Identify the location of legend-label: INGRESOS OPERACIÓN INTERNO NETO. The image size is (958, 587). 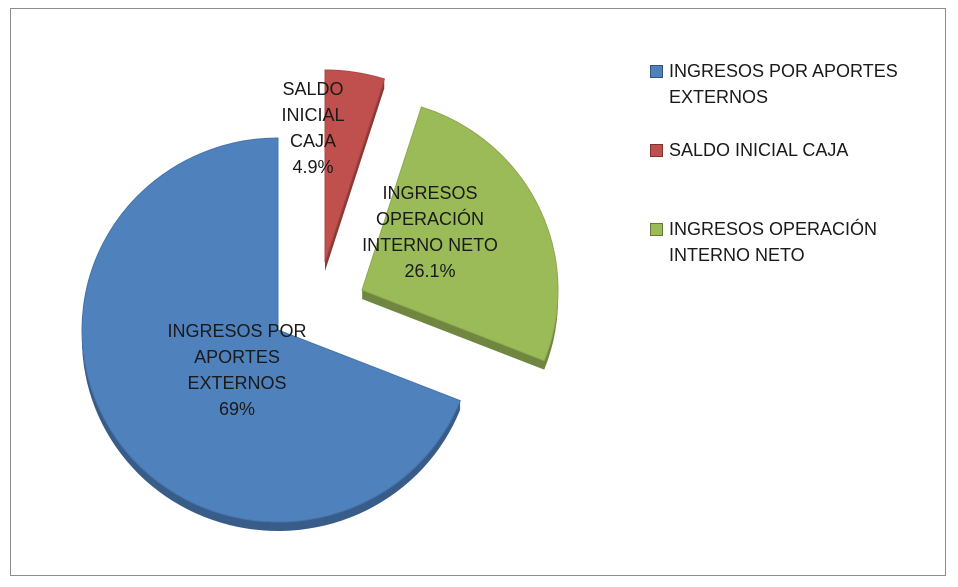
(773, 242).